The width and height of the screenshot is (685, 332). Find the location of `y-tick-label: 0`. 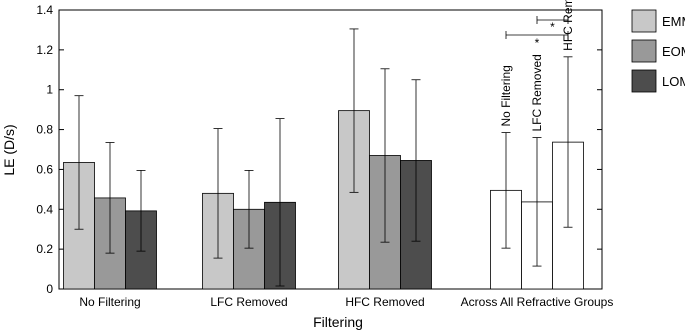

y-tick-label: 0 is located at coordinates (49, 289).